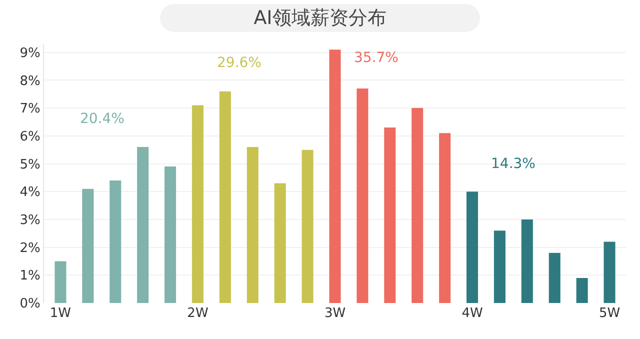  I want to click on x-tick-label: 4W, so click(472, 313).